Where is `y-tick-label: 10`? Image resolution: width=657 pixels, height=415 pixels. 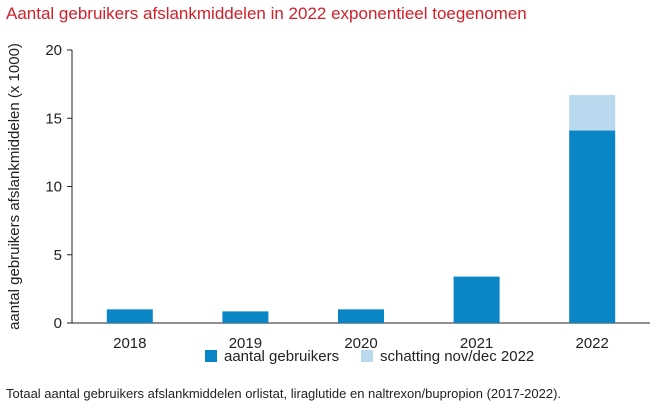 y-tick-label: 10 is located at coordinates (53, 187).